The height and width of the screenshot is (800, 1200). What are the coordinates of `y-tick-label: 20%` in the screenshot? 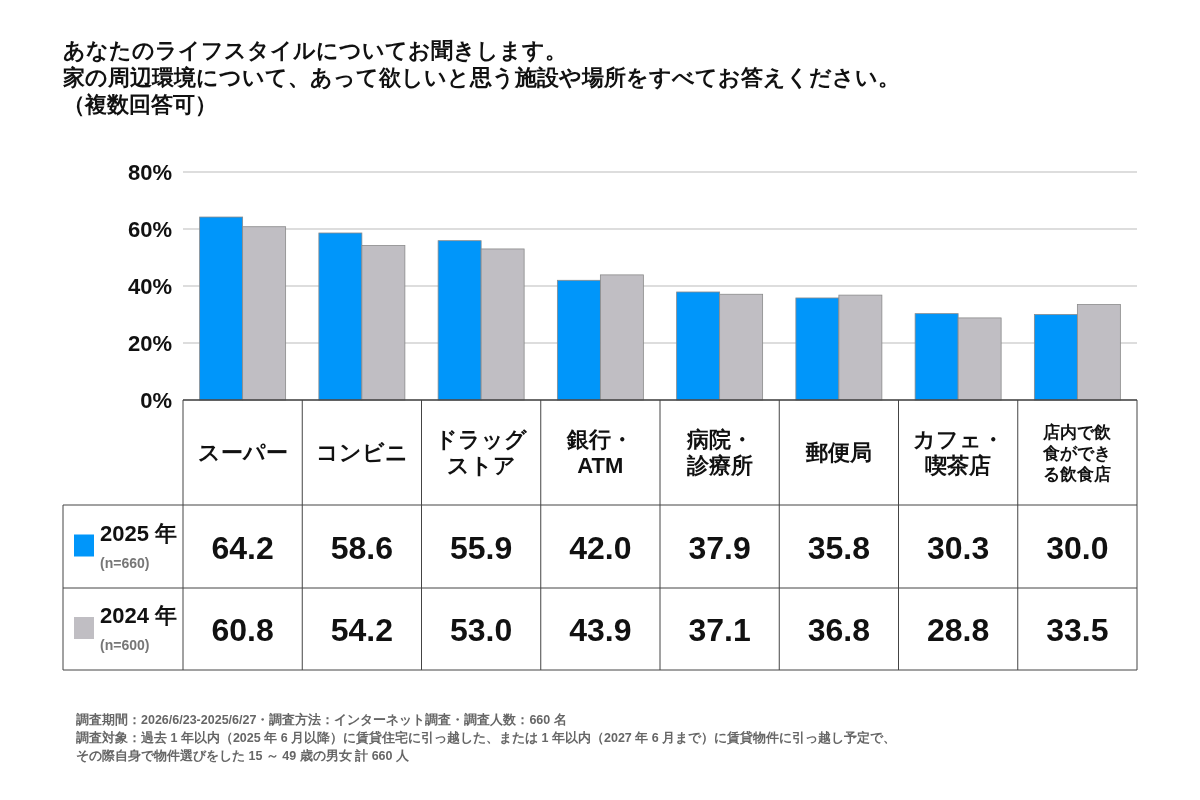 It's located at (149, 343).